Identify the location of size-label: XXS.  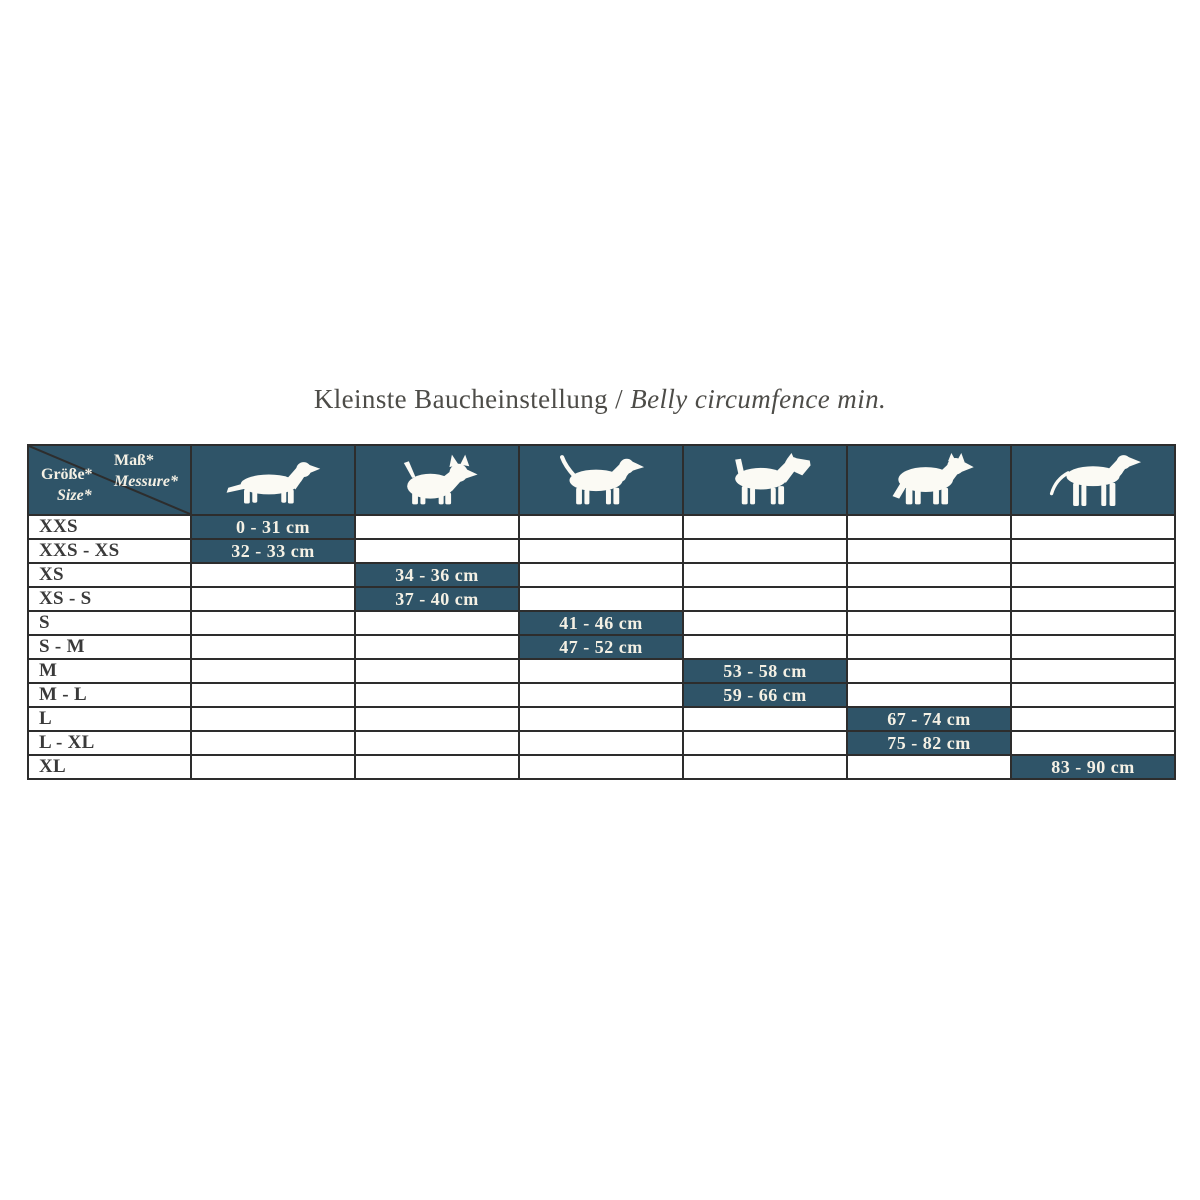
(109, 527).